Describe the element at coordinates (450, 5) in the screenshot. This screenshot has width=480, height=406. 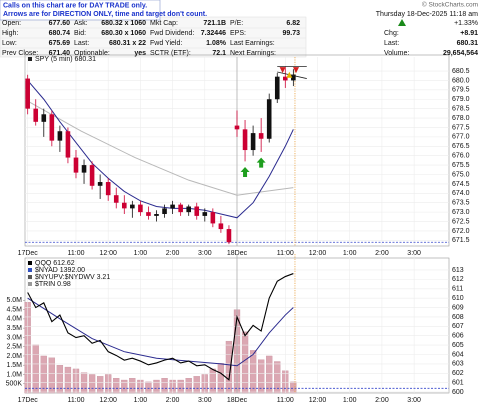
I see `watermark: © StockCharts.com` at that location.